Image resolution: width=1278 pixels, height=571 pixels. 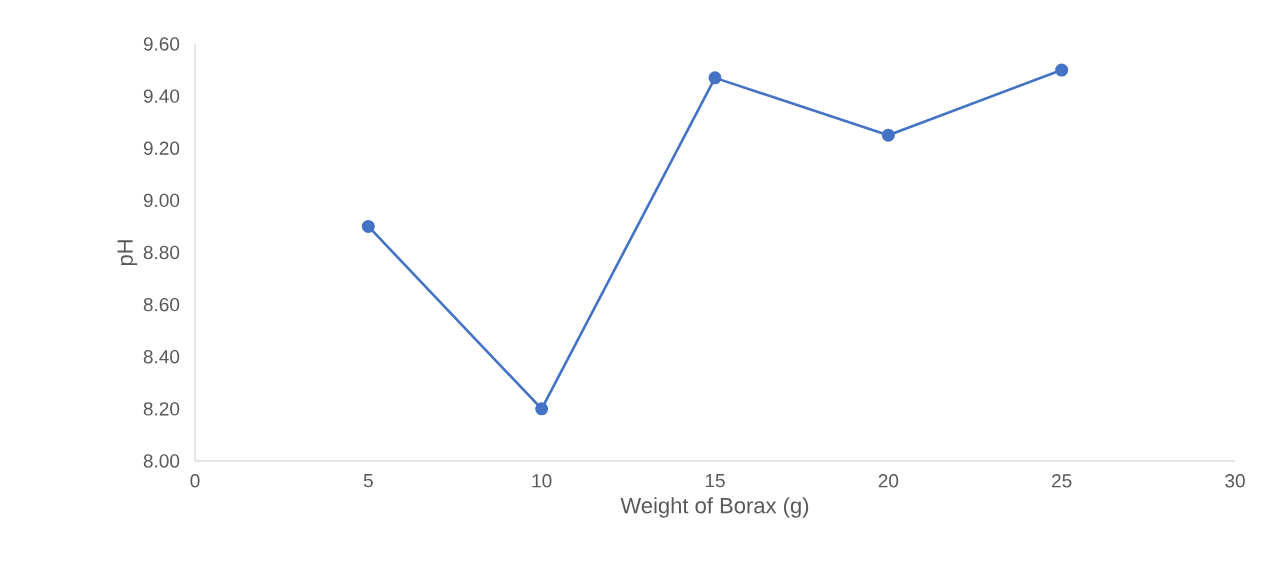 What do you see at coordinates (715, 481) in the screenshot?
I see `x-tick-label: 15` at bounding box center [715, 481].